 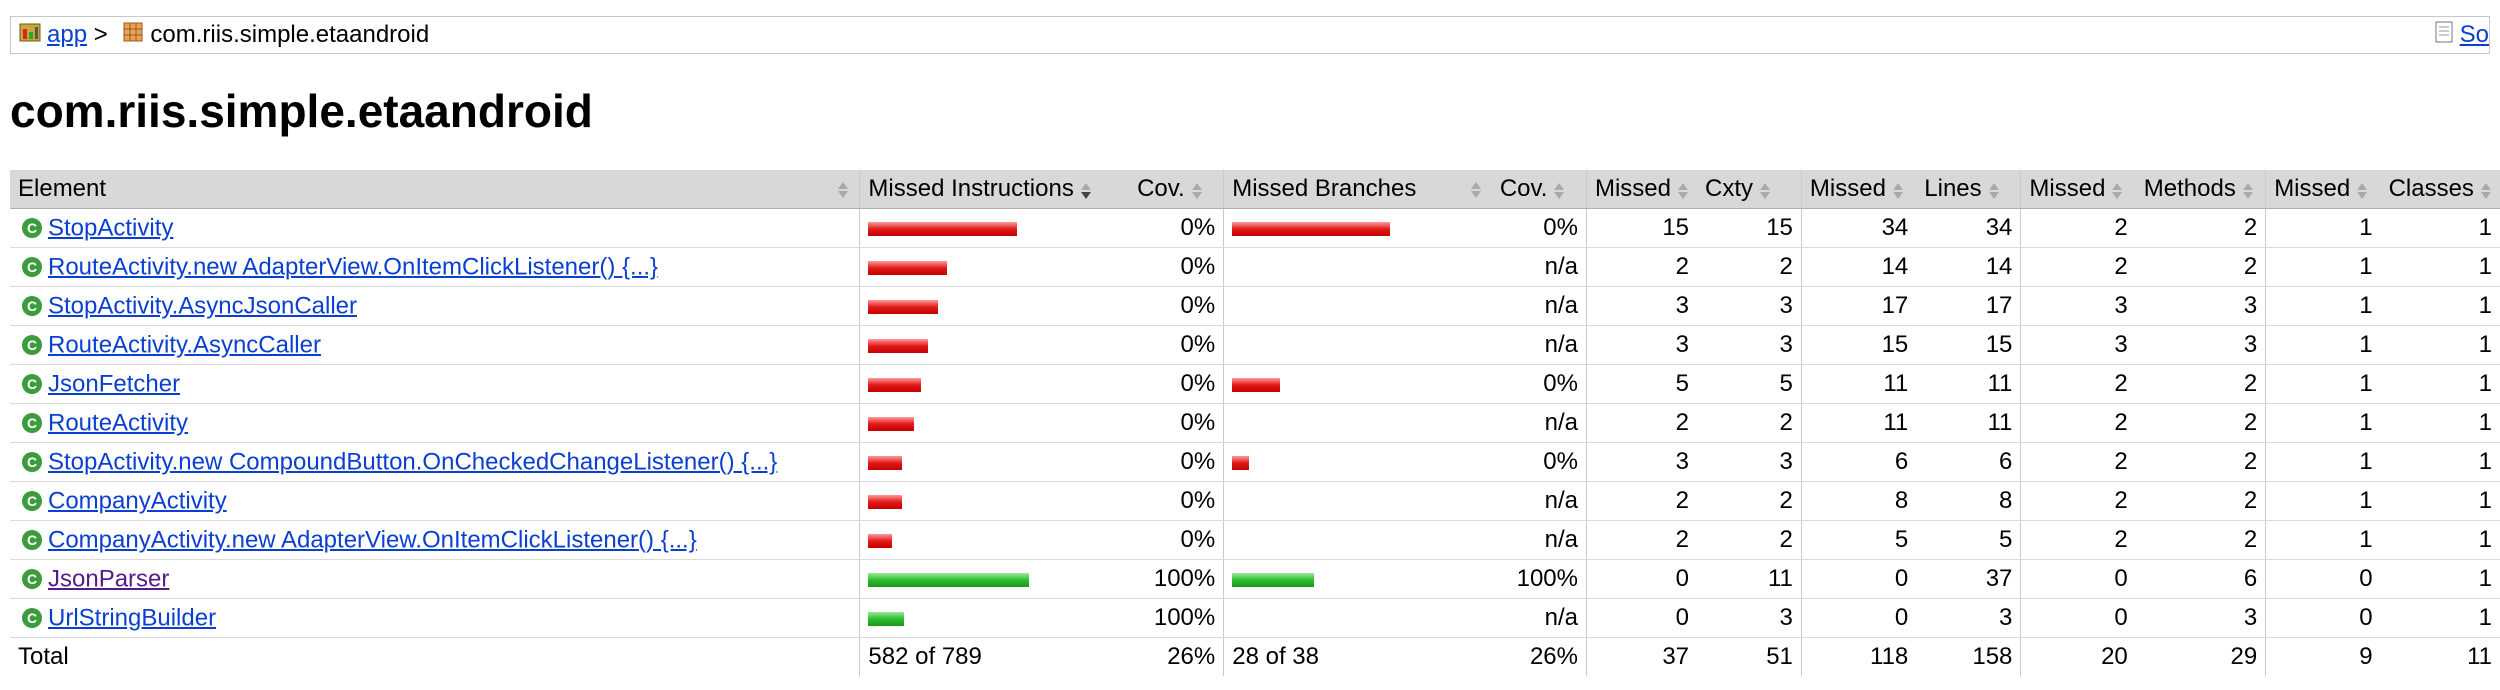 I want to click on element-link: JsonFetcher, so click(x=114, y=384).